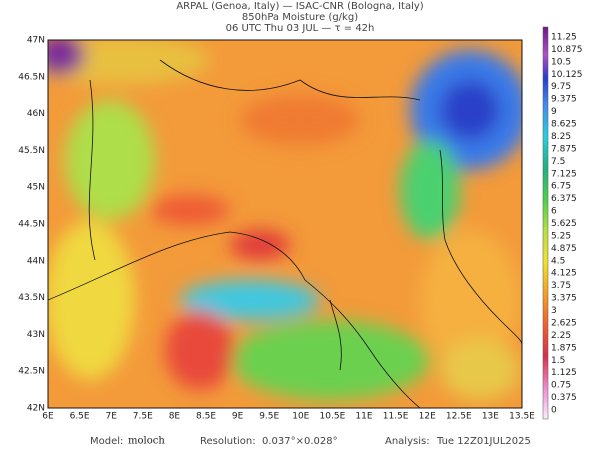  What do you see at coordinates (564, 125) in the screenshot?
I see `colorbar-label: 8.625` at bounding box center [564, 125].